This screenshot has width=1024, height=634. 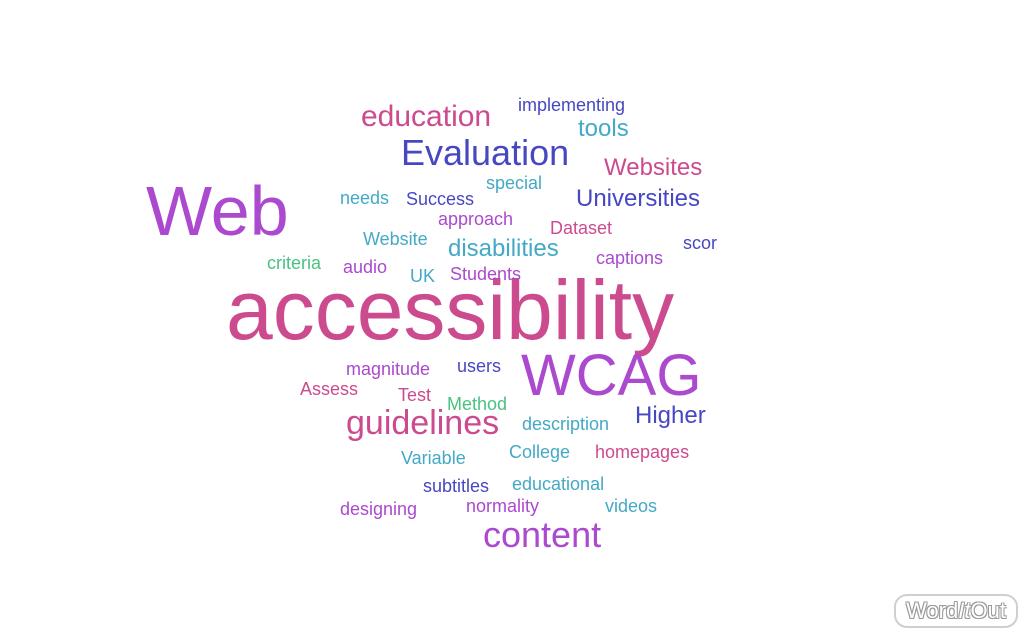 What do you see at coordinates (653, 167) in the screenshot?
I see `cloud-word-websites: Websites` at bounding box center [653, 167].